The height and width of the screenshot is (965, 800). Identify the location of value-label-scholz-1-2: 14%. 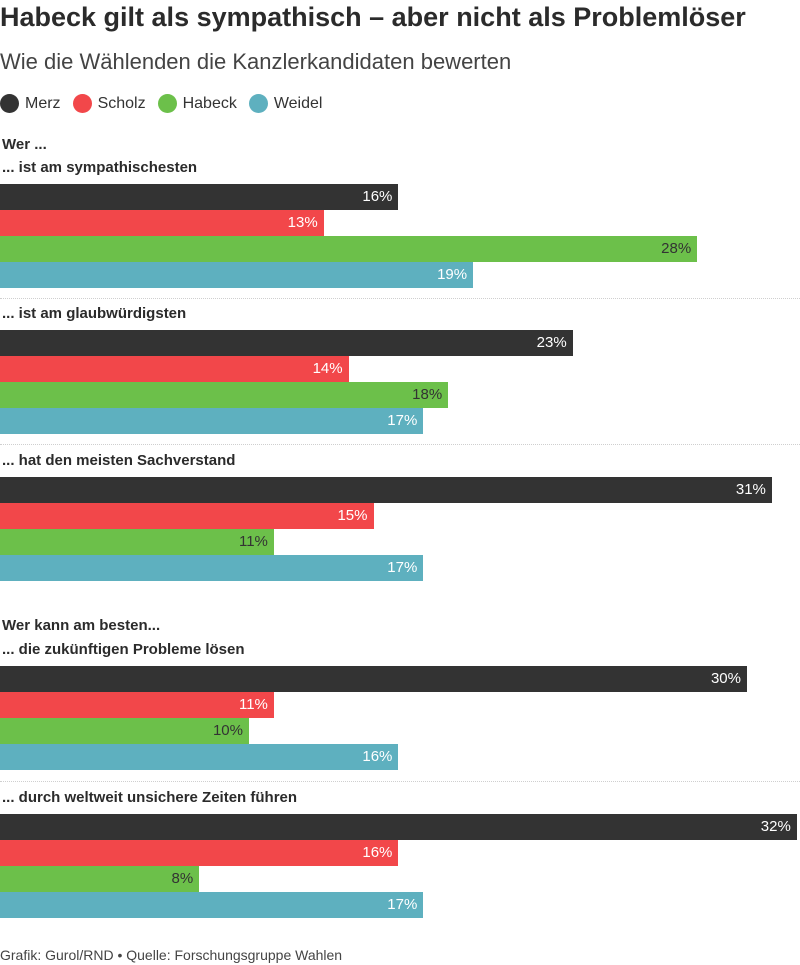
(327, 368).